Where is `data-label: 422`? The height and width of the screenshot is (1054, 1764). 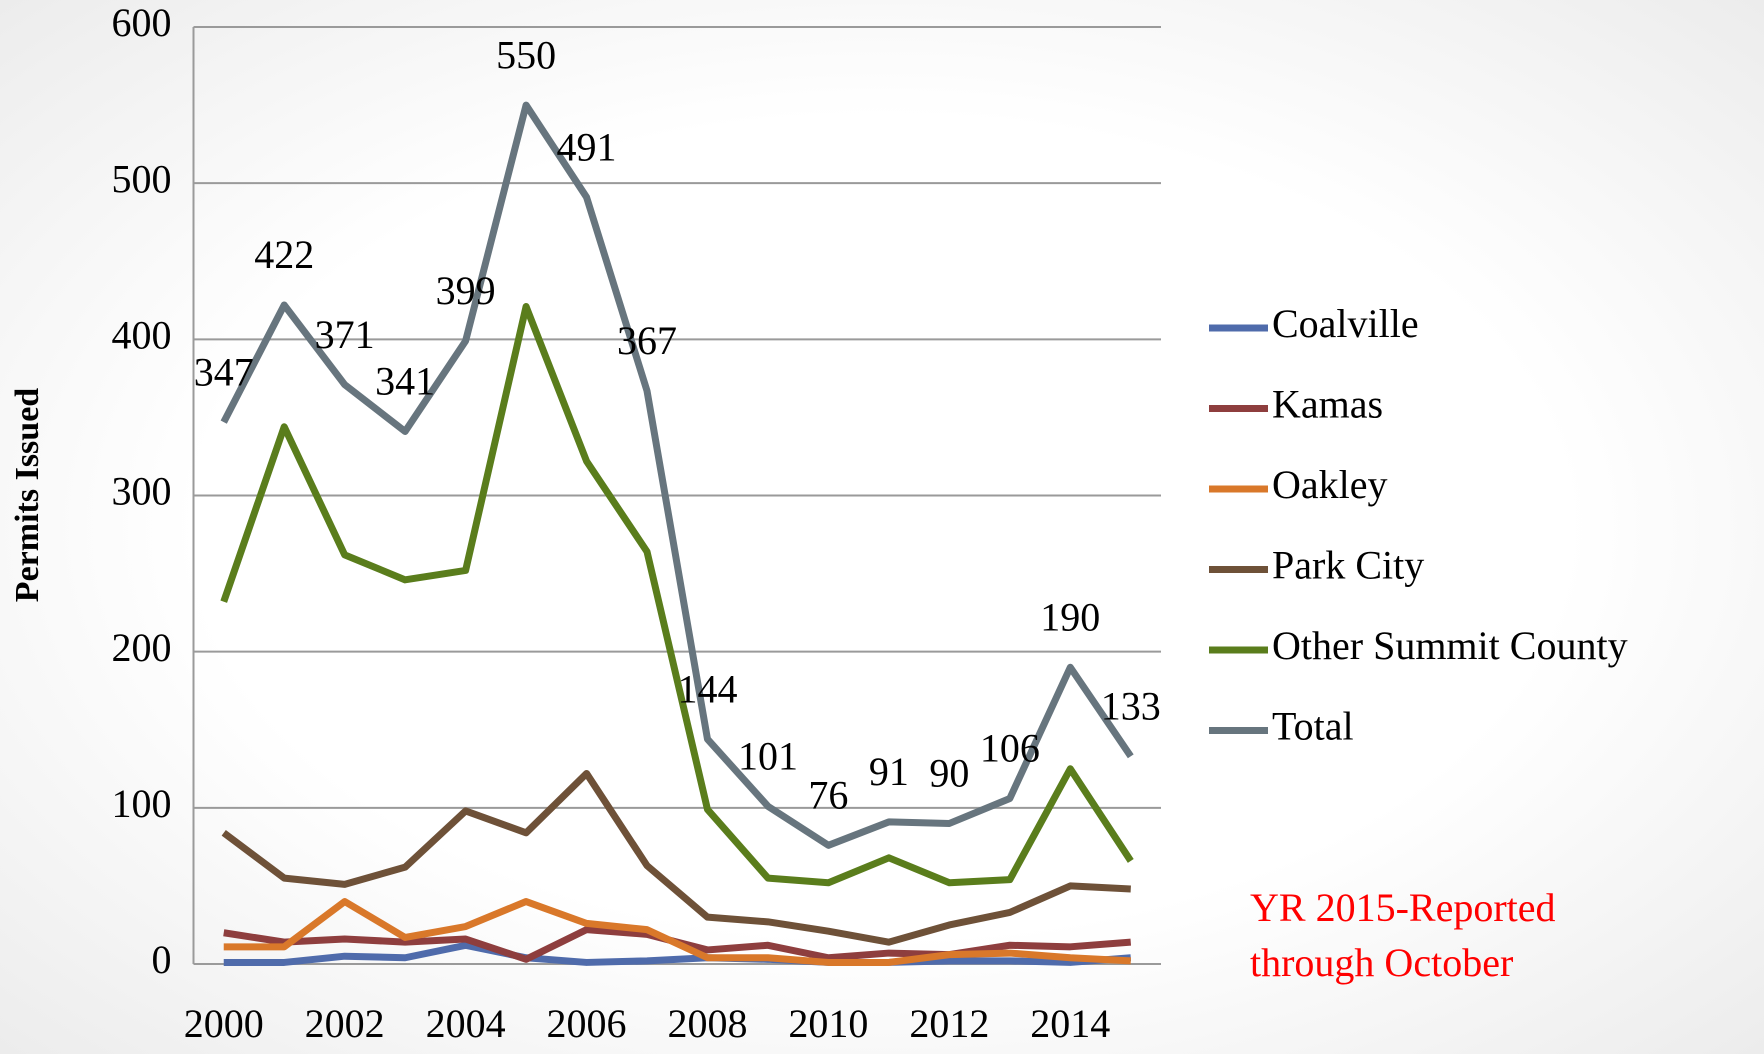 data-label: 422 is located at coordinates (284, 254).